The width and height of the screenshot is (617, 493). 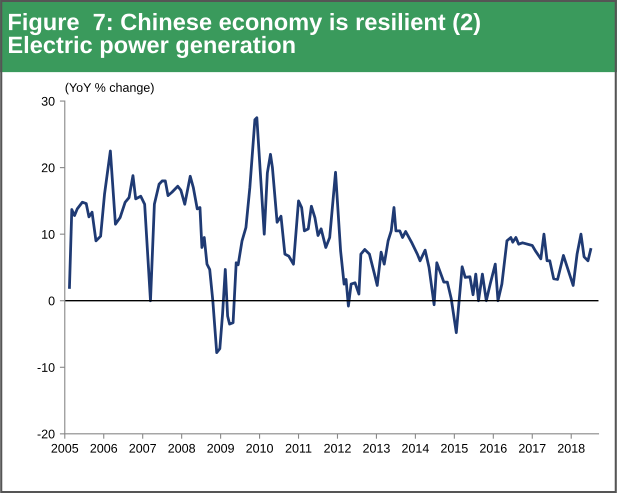 I want to click on x-tick-label: 2018, so click(x=571, y=448).